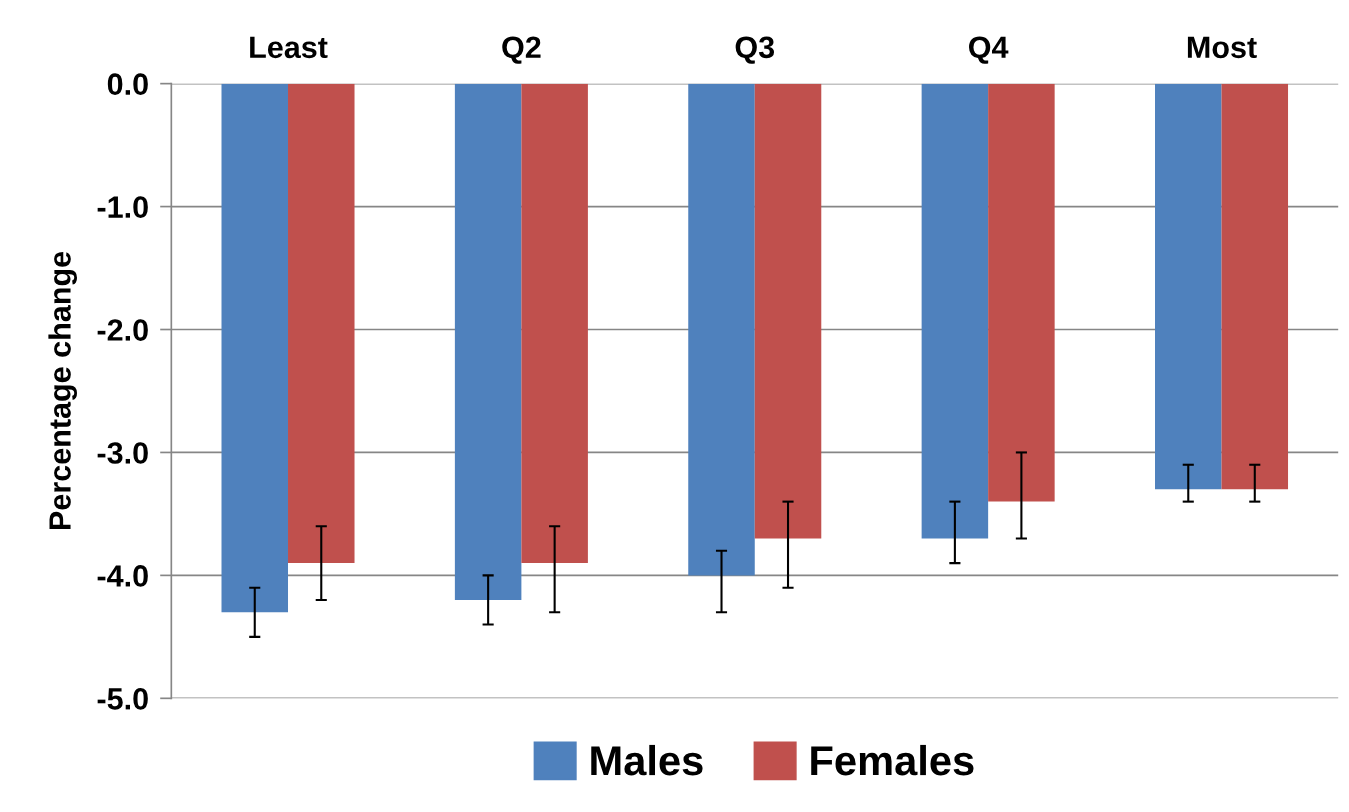 The width and height of the screenshot is (1349, 812). I want to click on y-tick-label: -1.0, so click(122, 207).